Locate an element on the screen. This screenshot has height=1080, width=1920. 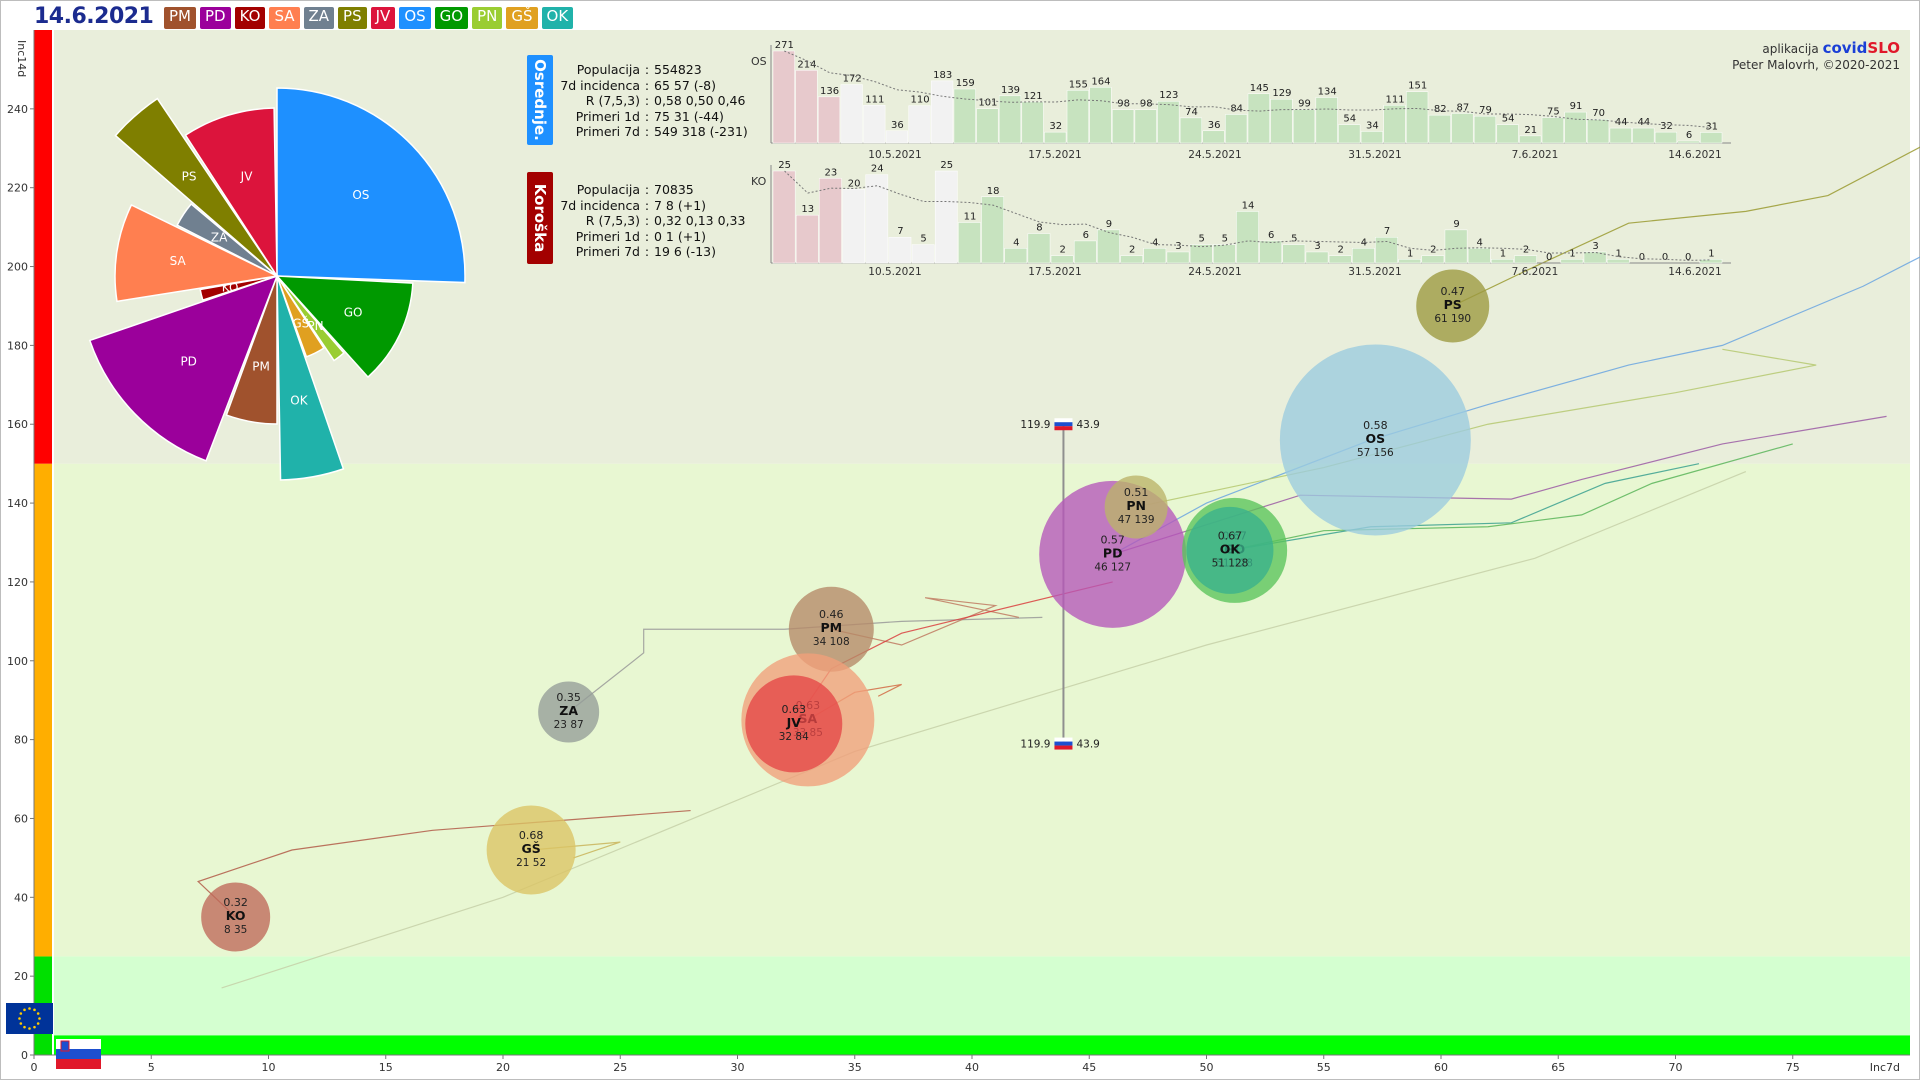
mini-bar-label: 1 is located at coordinates (1503, 253).